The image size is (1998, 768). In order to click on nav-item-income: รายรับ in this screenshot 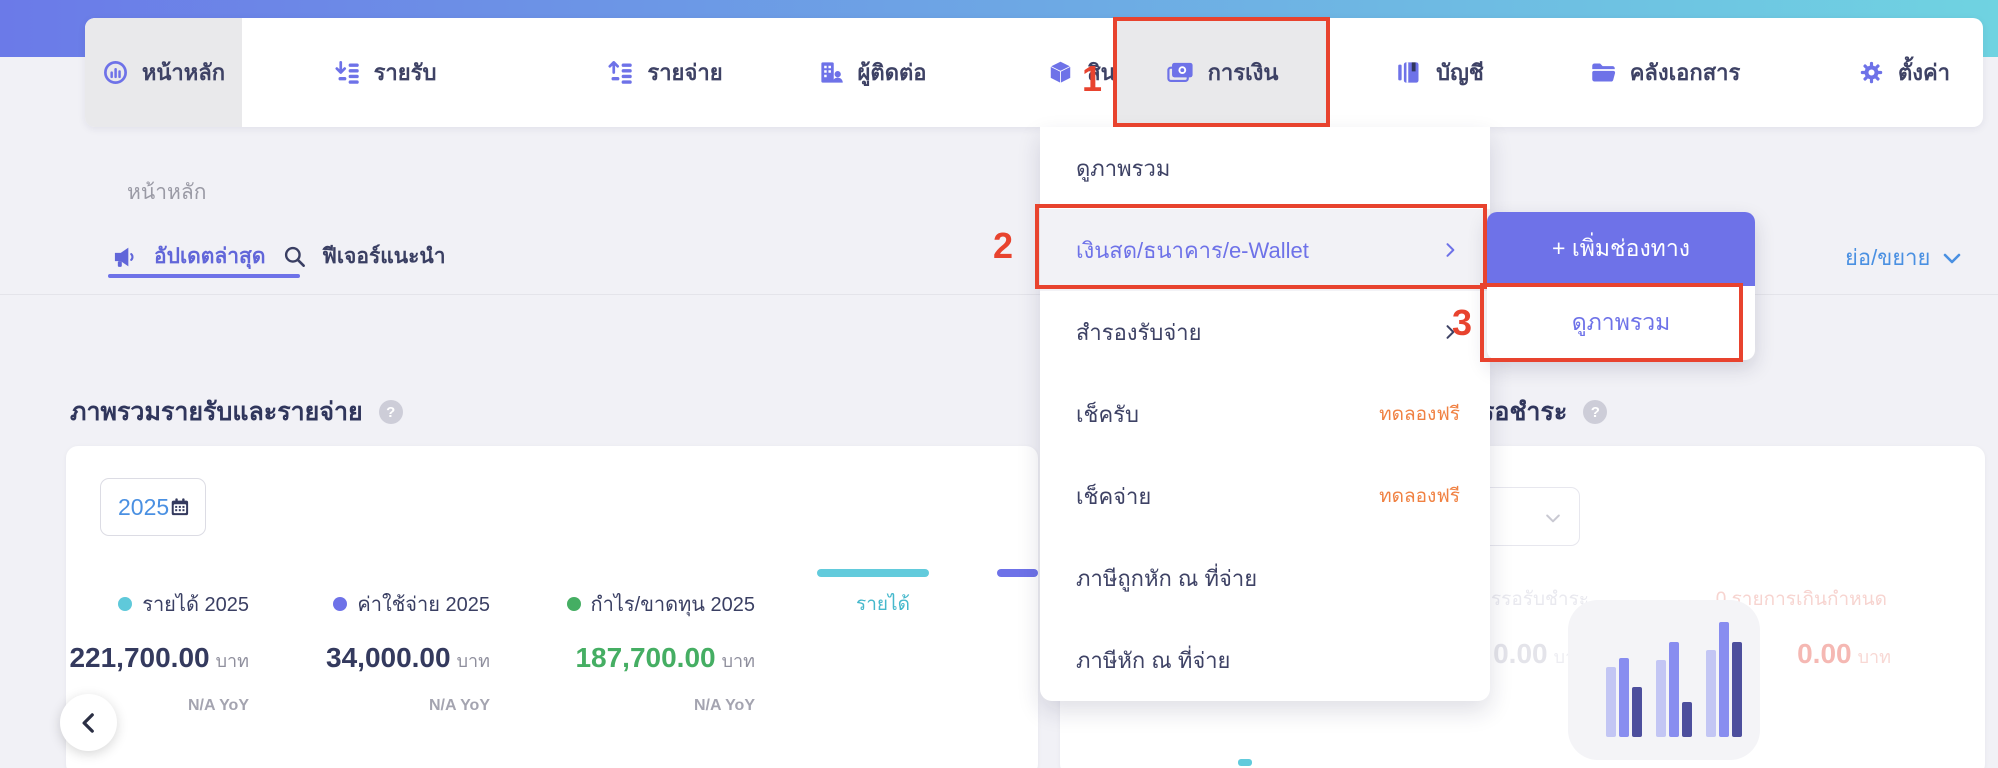, I will do `click(385, 72)`.